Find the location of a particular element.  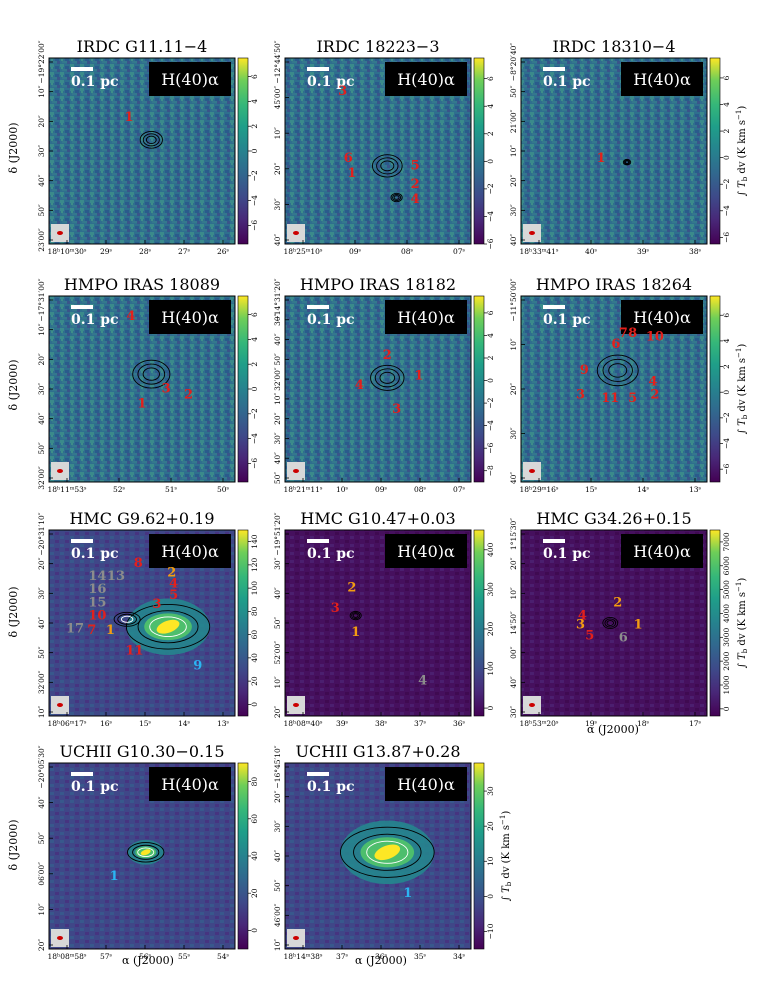

colorbar-tick-label: 80 is located at coordinates (254, 782).